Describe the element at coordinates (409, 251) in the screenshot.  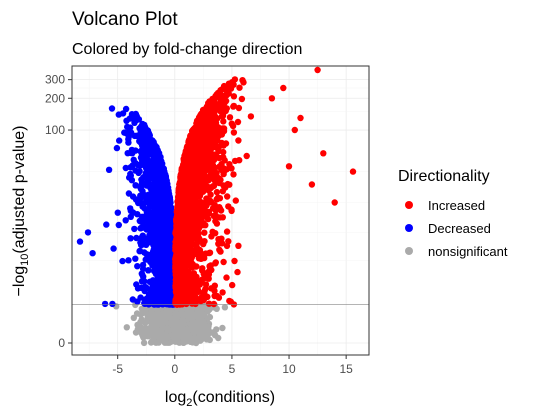
I see `legend-key-nonsignificant` at that location.